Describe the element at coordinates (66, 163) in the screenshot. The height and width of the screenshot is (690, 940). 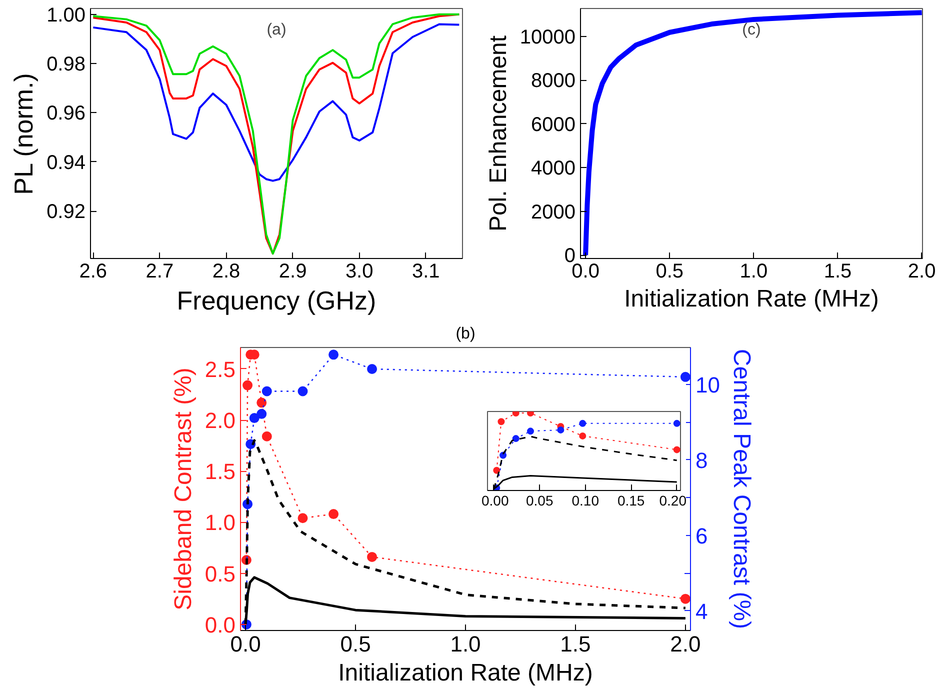
I see `y-tick-label: 0.94` at that location.